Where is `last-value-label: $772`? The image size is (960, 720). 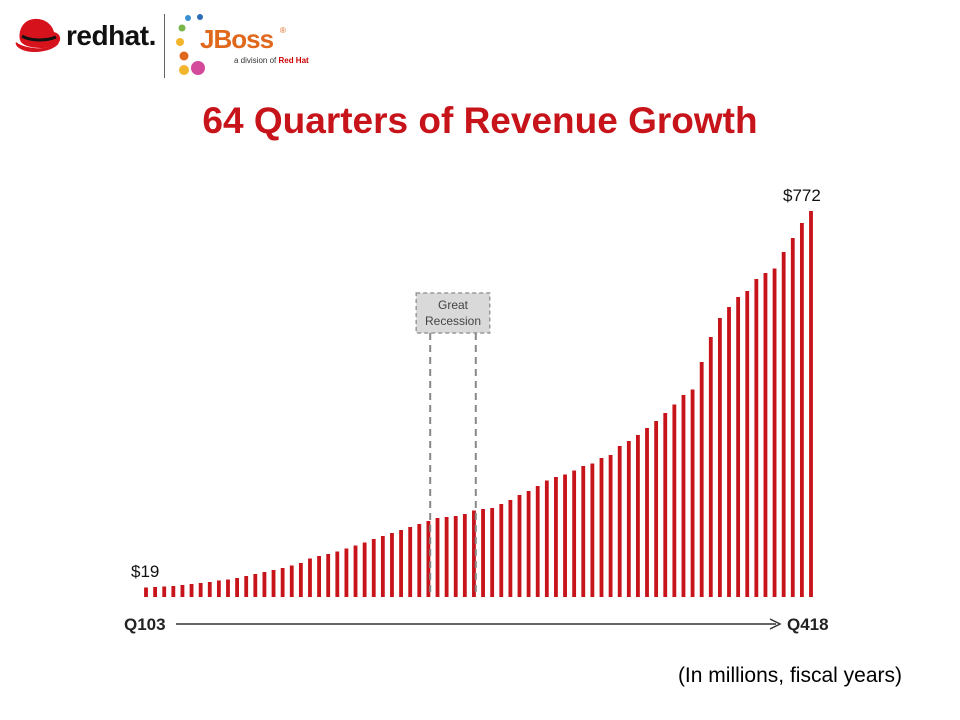 last-value-label: $772 is located at coordinates (802, 195).